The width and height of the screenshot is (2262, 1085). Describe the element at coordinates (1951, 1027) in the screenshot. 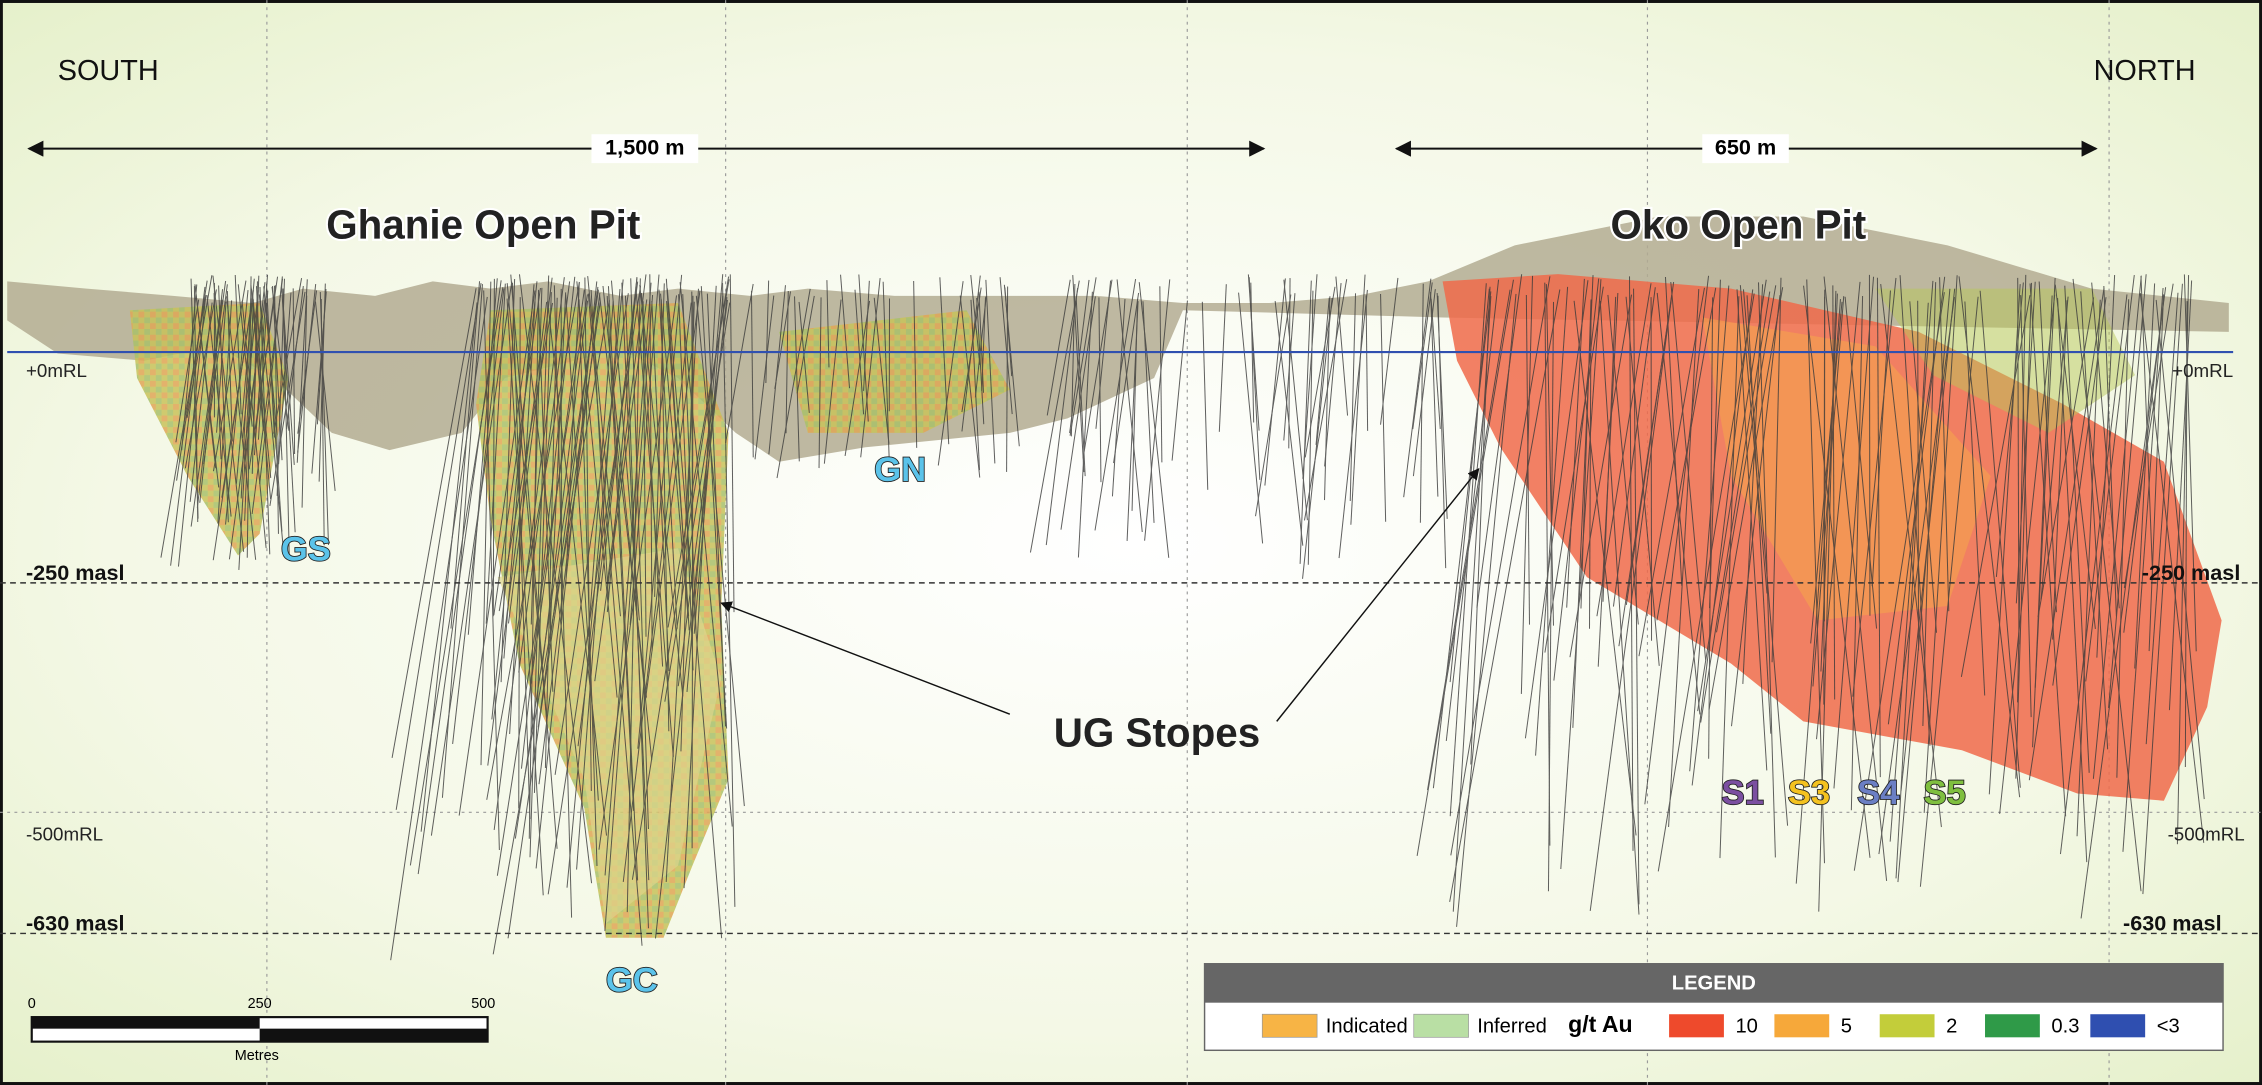

I see `legend-label: 2` at that location.